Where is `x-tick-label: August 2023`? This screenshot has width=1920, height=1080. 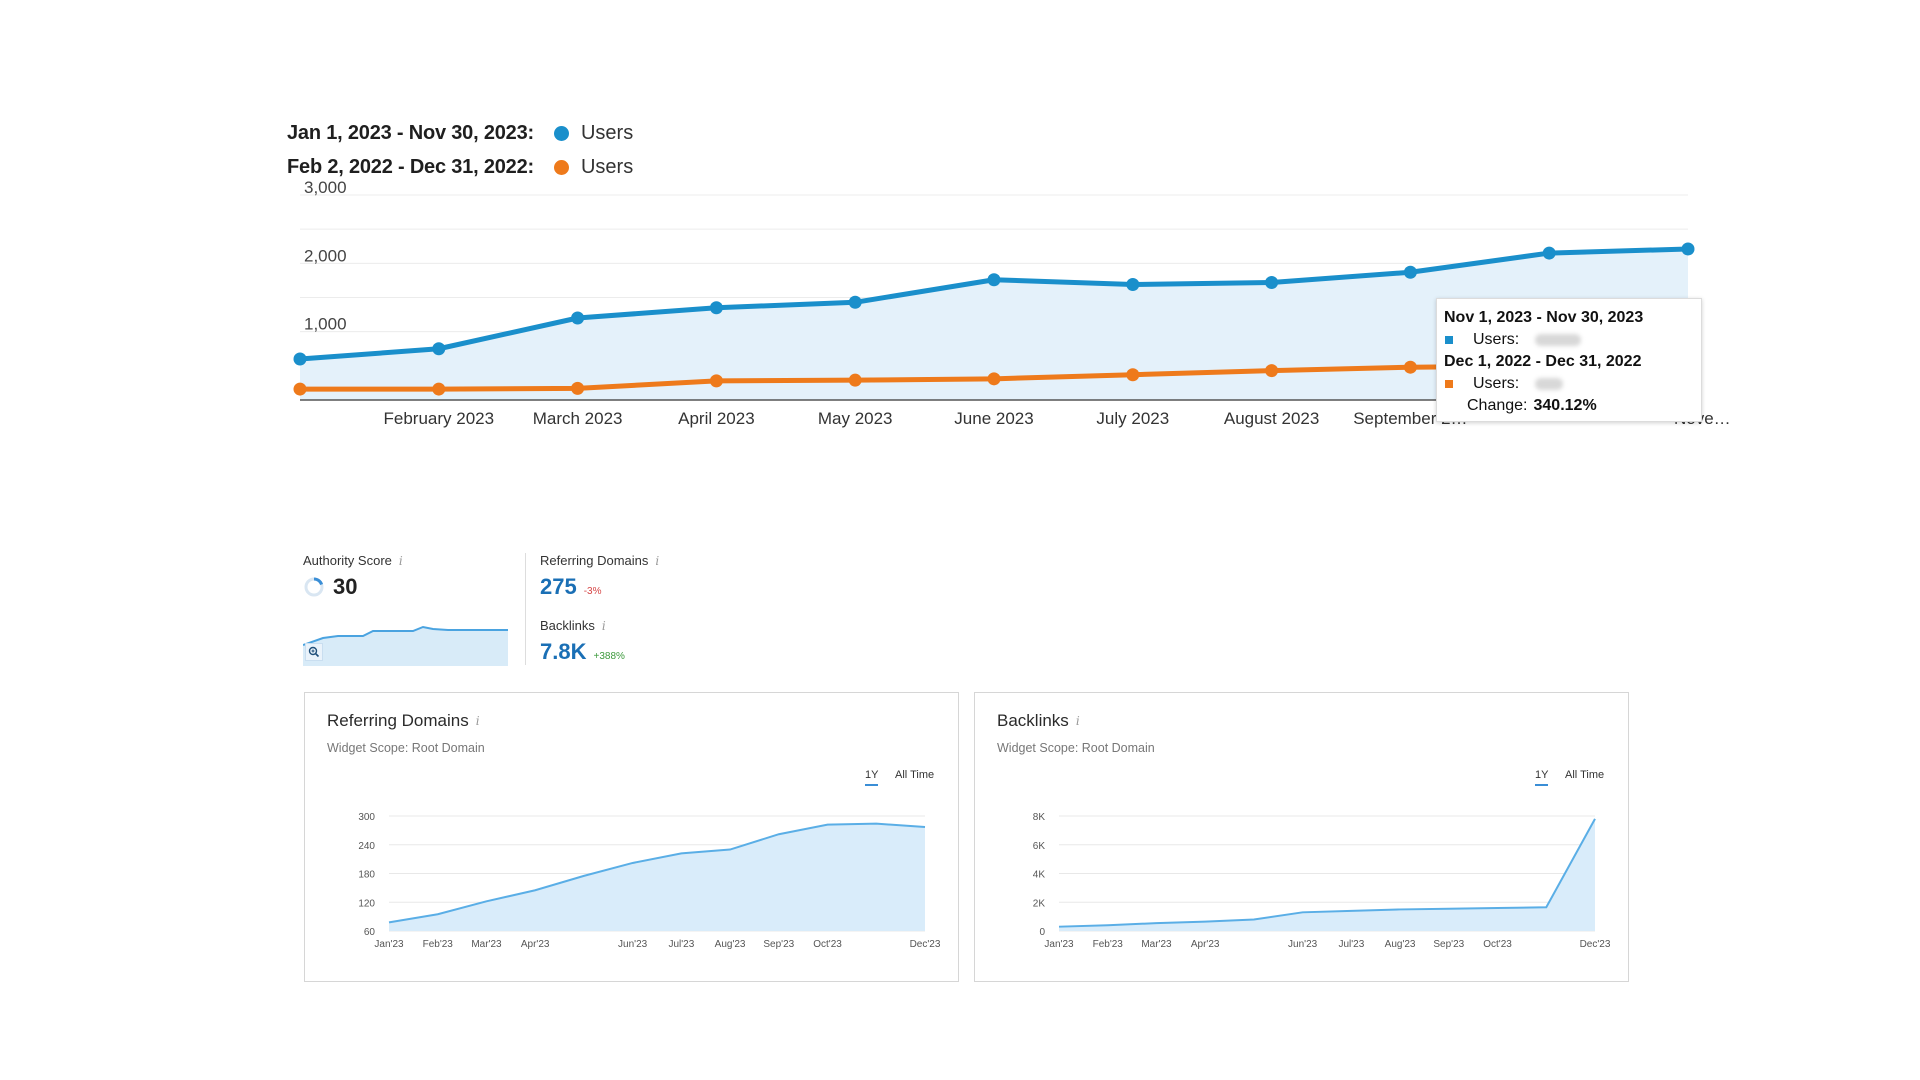 x-tick-label: August 2023 is located at coordinates (1271, 418).